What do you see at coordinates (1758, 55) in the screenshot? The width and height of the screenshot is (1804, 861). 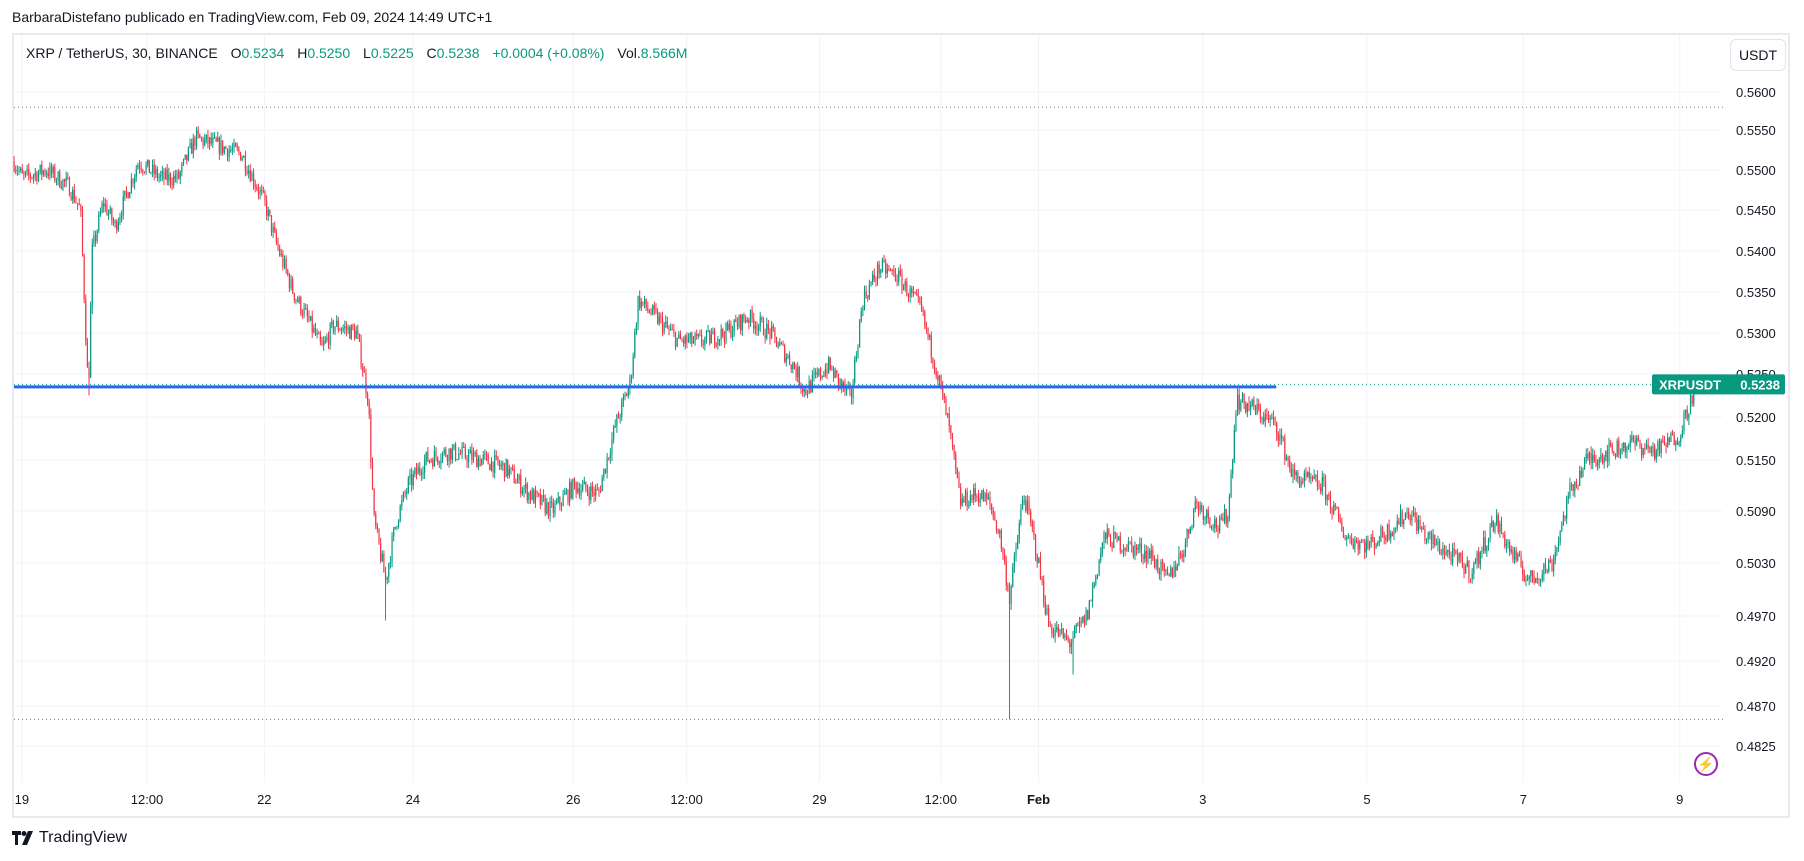 I see `currency-button: USDT` at bounding box center [1758, 55].